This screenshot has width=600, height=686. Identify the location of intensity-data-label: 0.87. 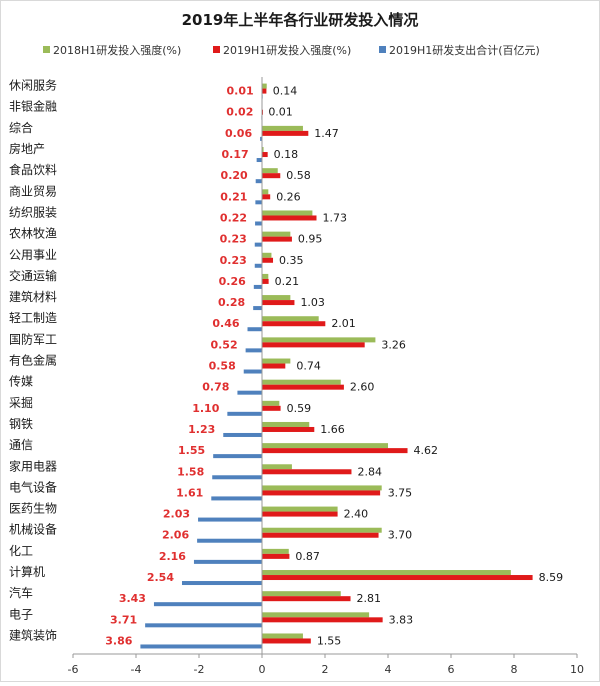
(307, 556).